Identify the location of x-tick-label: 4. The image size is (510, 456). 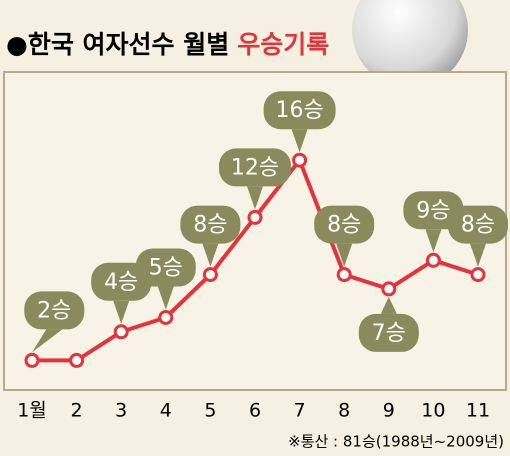
(166, 411).